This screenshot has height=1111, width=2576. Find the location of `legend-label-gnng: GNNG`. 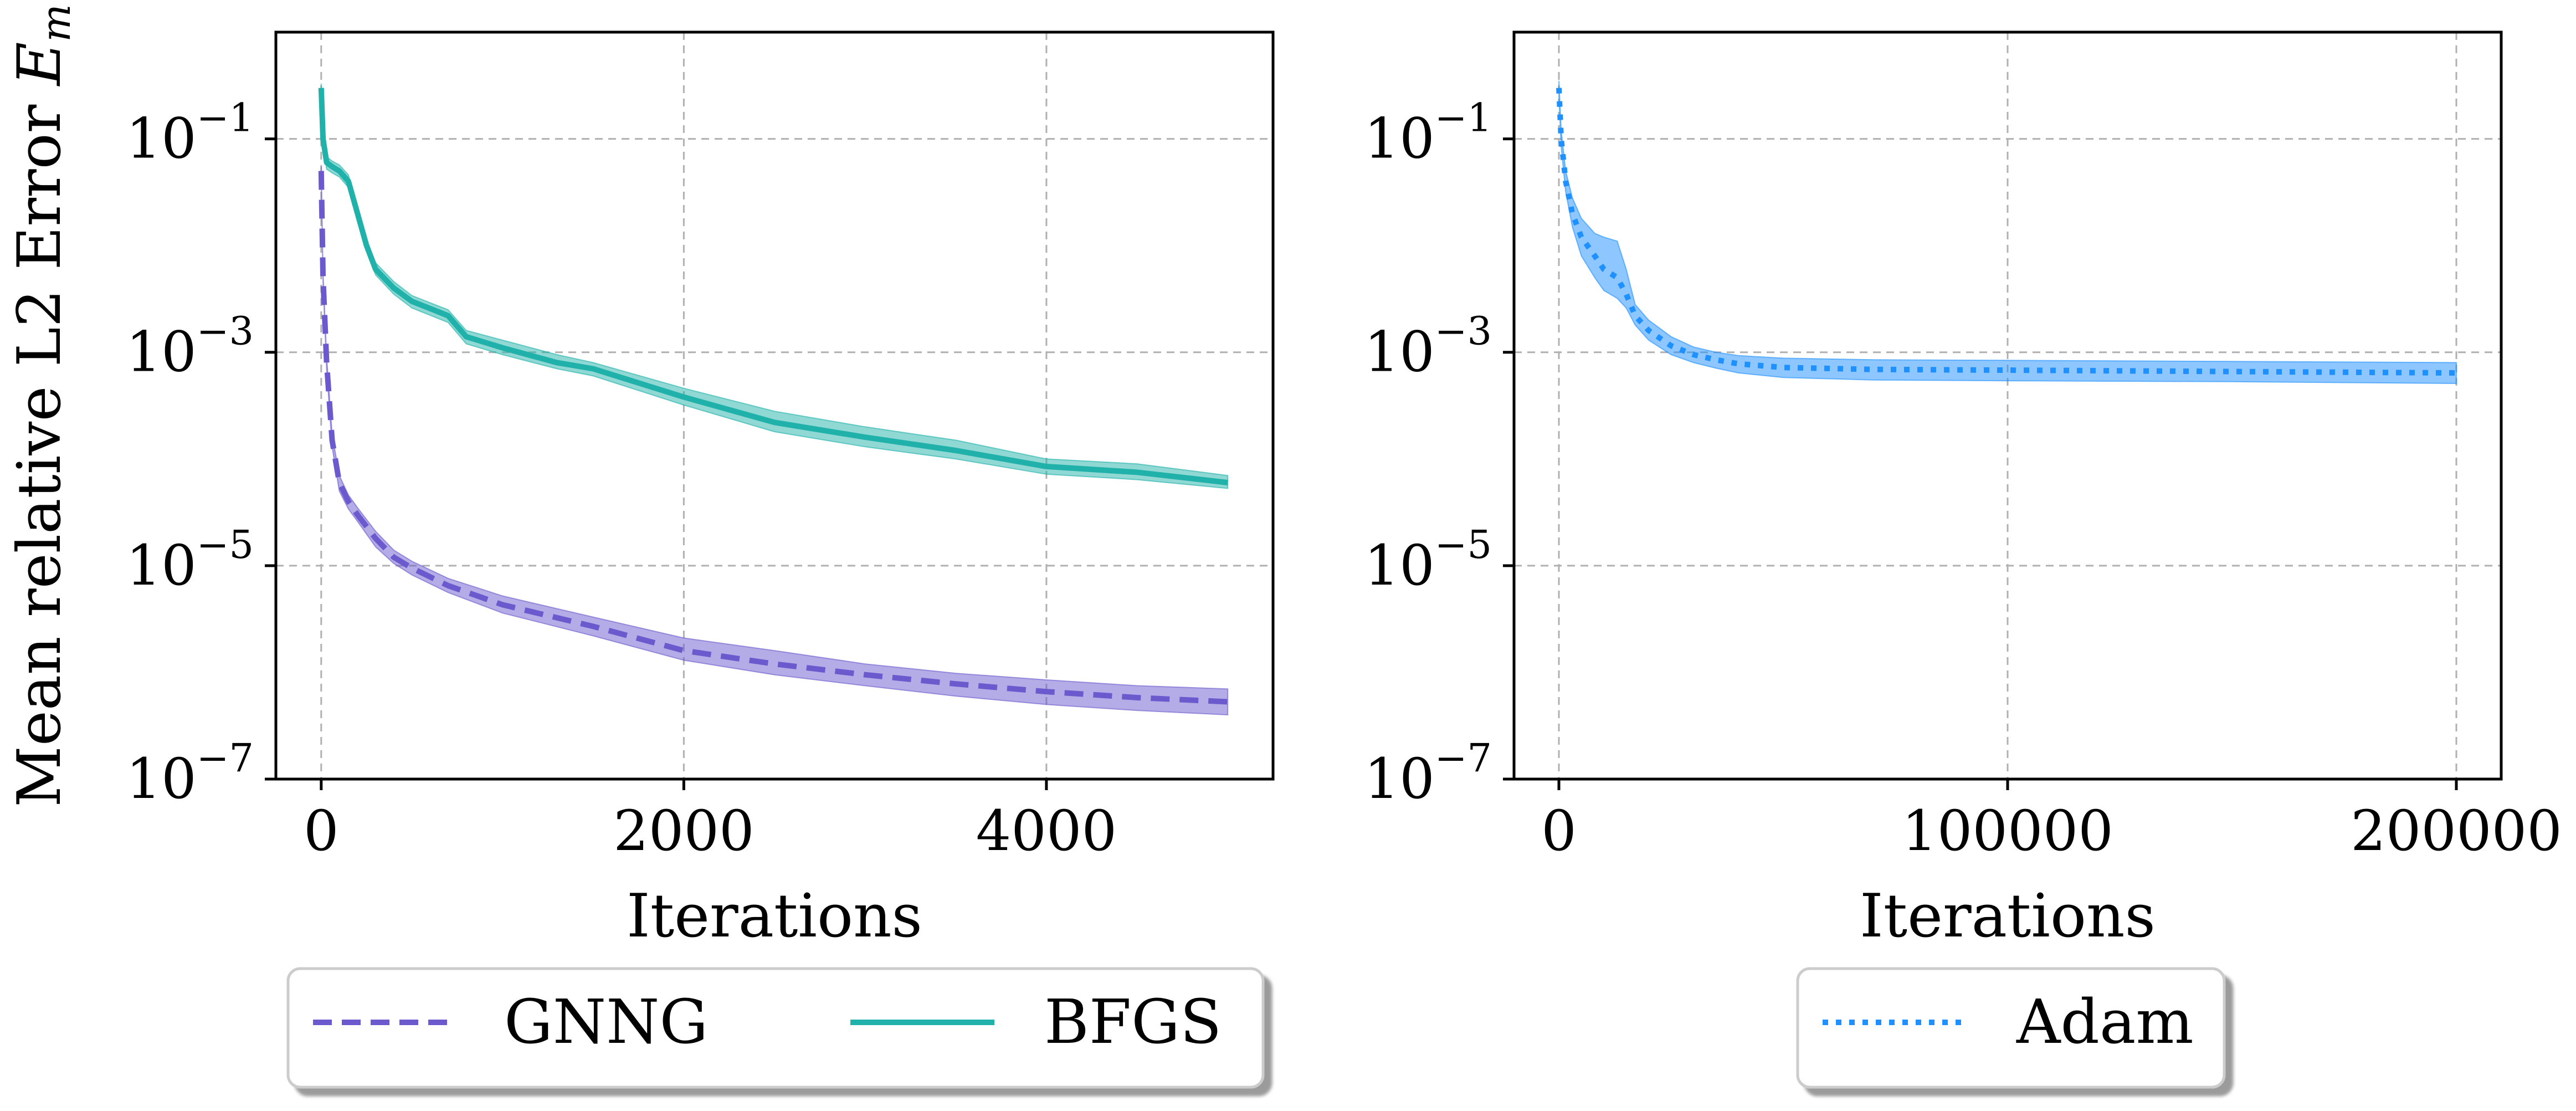

legend-label-gnng: GNNG is located at coordinates (606, 1021).